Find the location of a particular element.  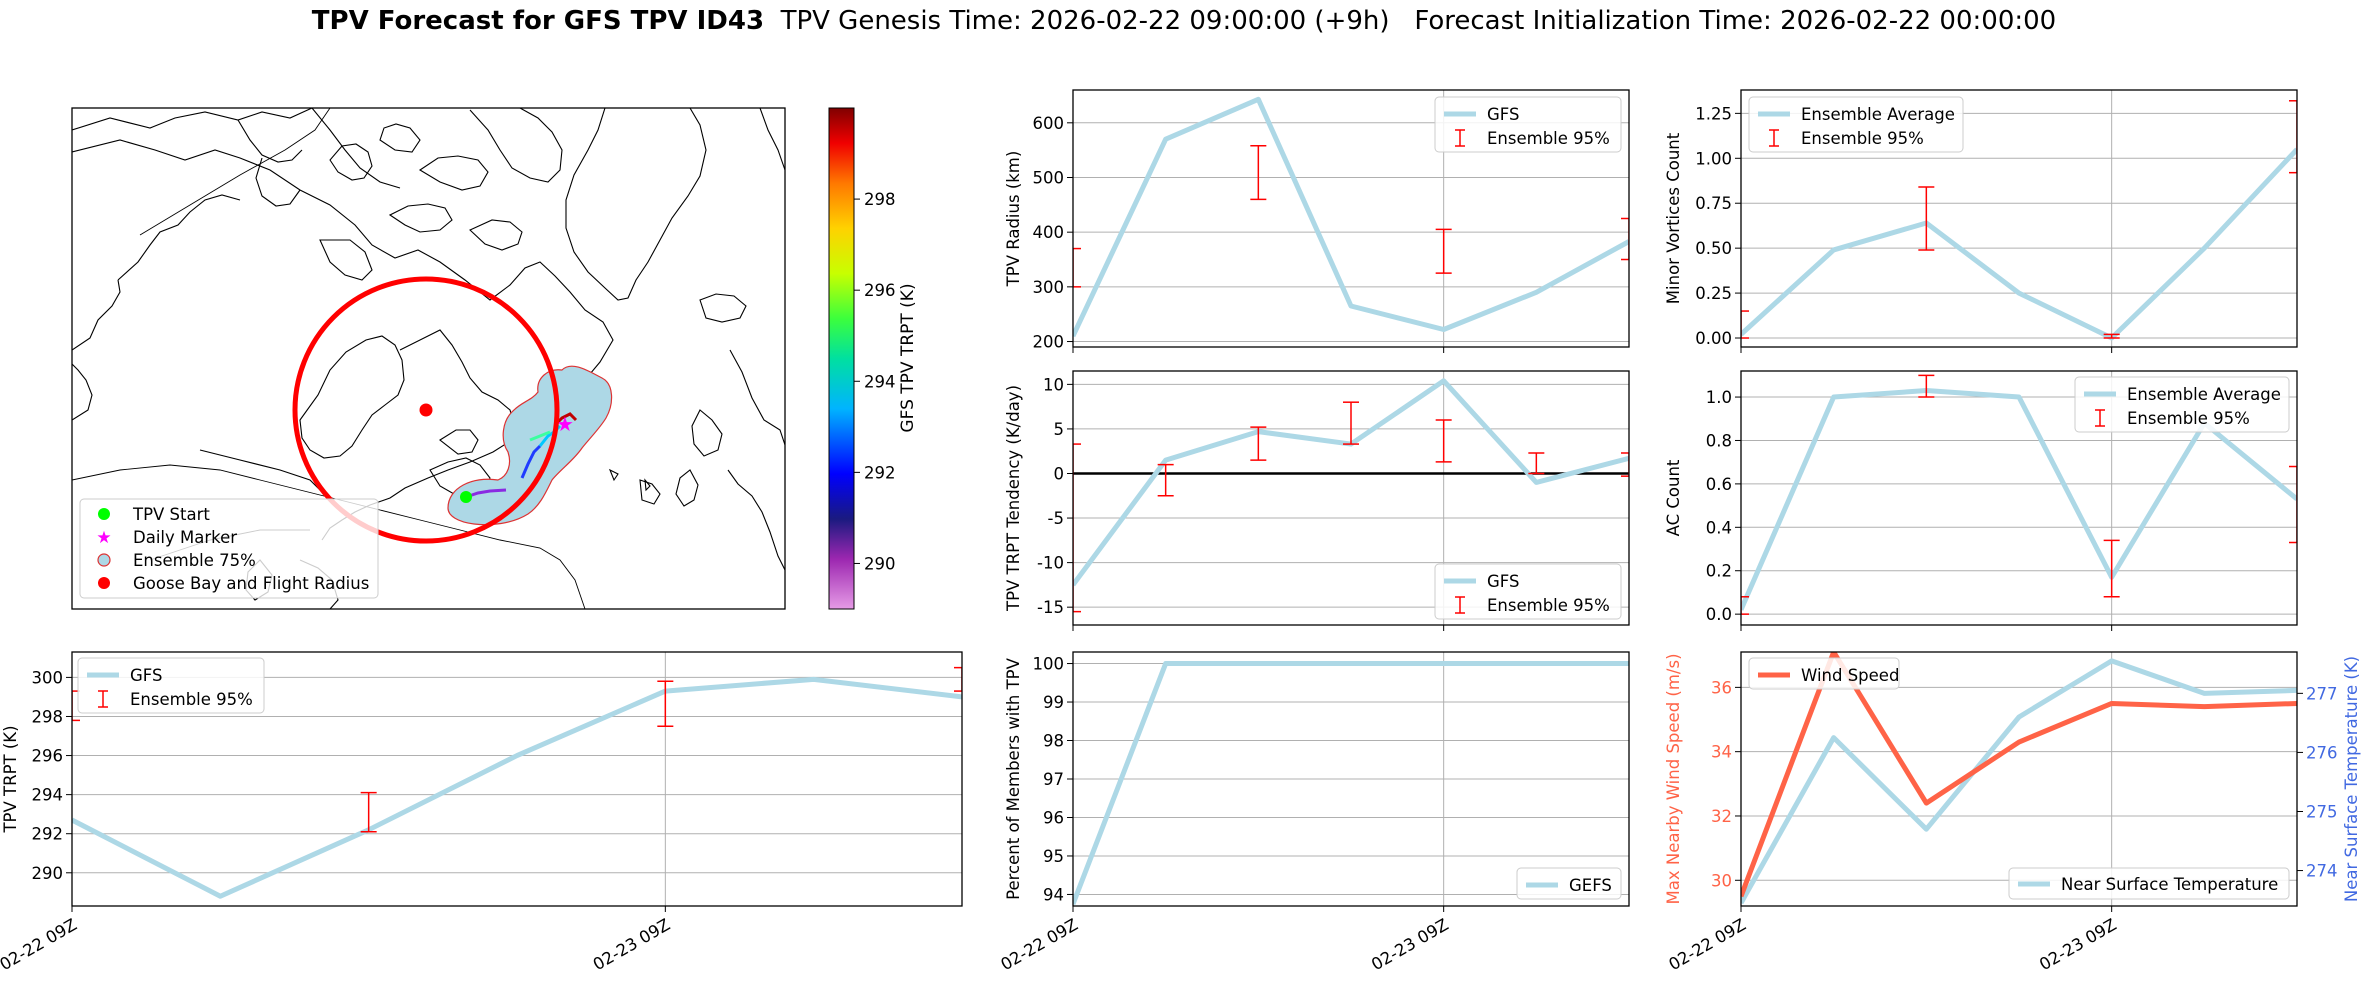

y-tick-label: 0.75 is located at coordinates (1713, 203).